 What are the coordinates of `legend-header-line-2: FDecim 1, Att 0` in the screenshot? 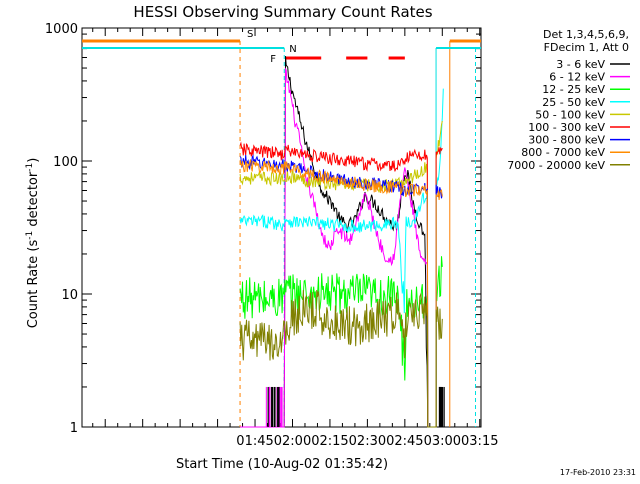 It's located at (586, 47).